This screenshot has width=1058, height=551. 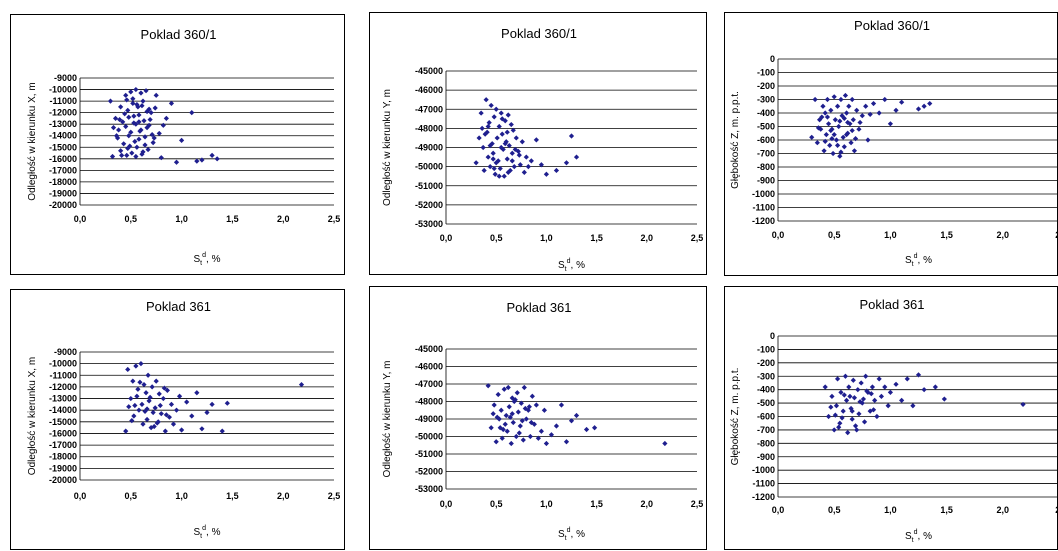 What do you see at coordinates (735, 417) in the screenshot?
I see `y-axis-label: Głębokość Z, m. p.p.t.` at bounding box center [735, 417].